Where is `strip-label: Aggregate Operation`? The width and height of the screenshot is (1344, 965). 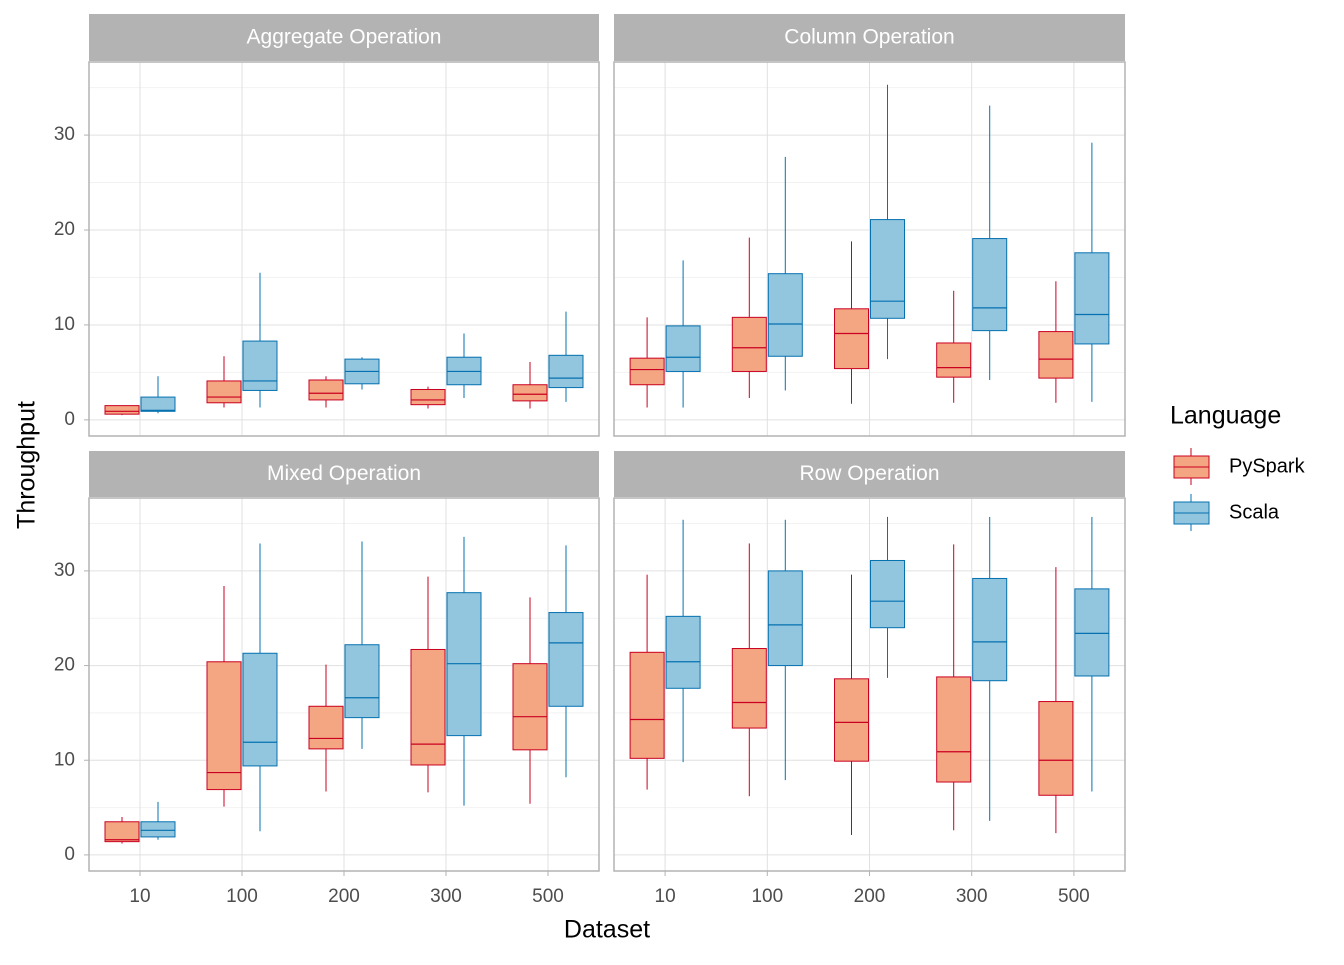 strip-label: Aggregate Operation is located at coordinates (344, 37).